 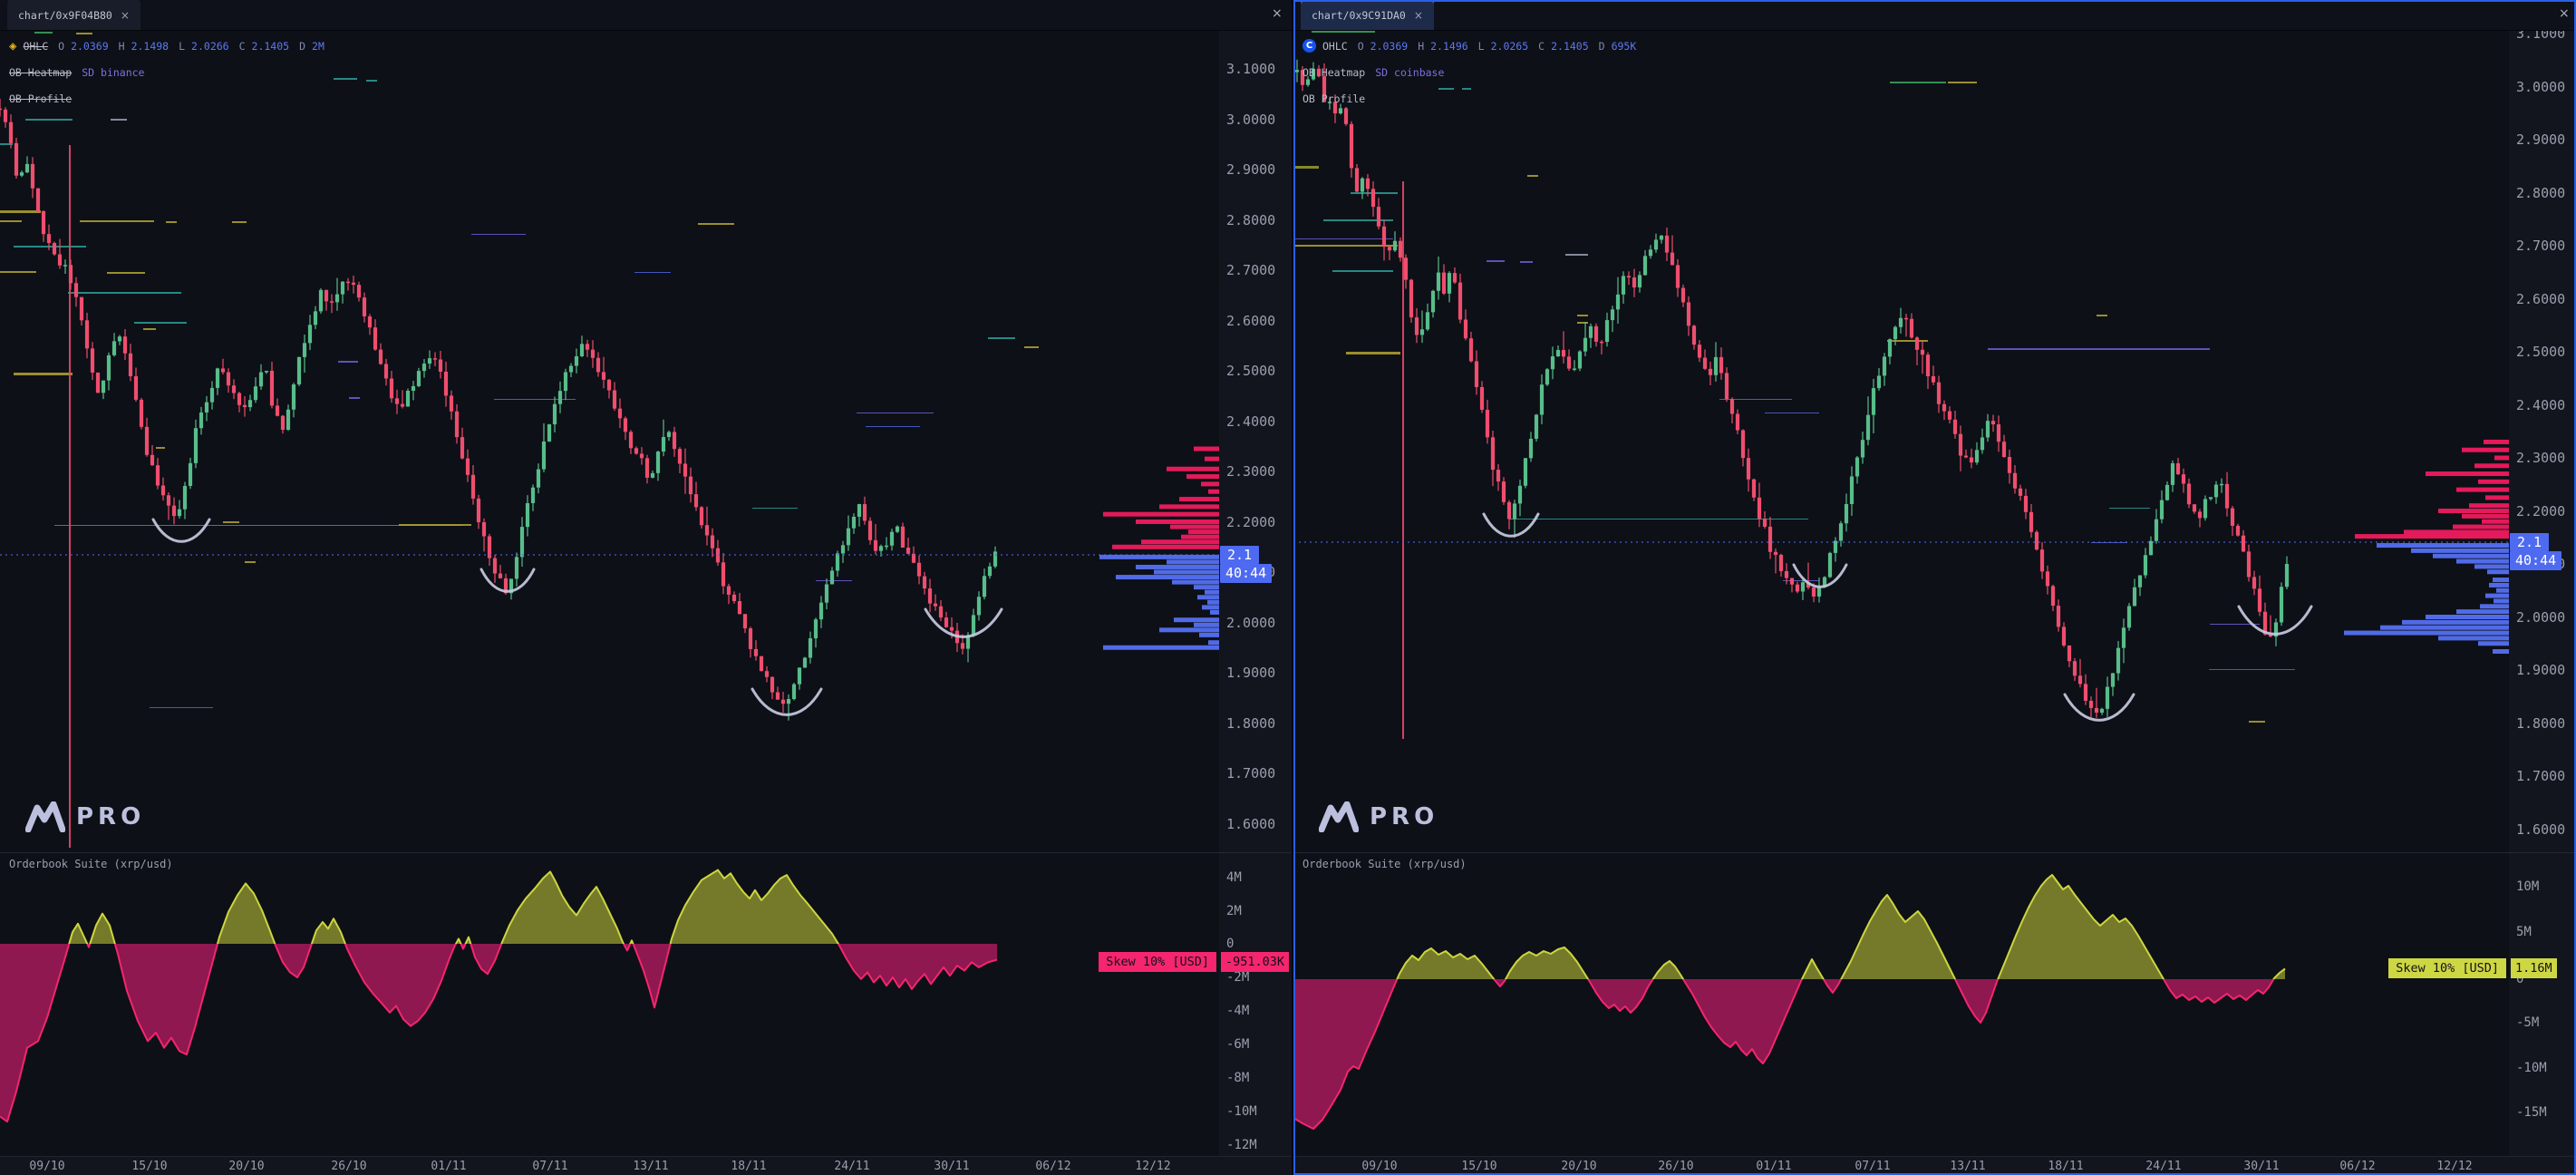 I want to click on skew-label-badge: Skew 10% [USD], so click(x=1157, y=962).